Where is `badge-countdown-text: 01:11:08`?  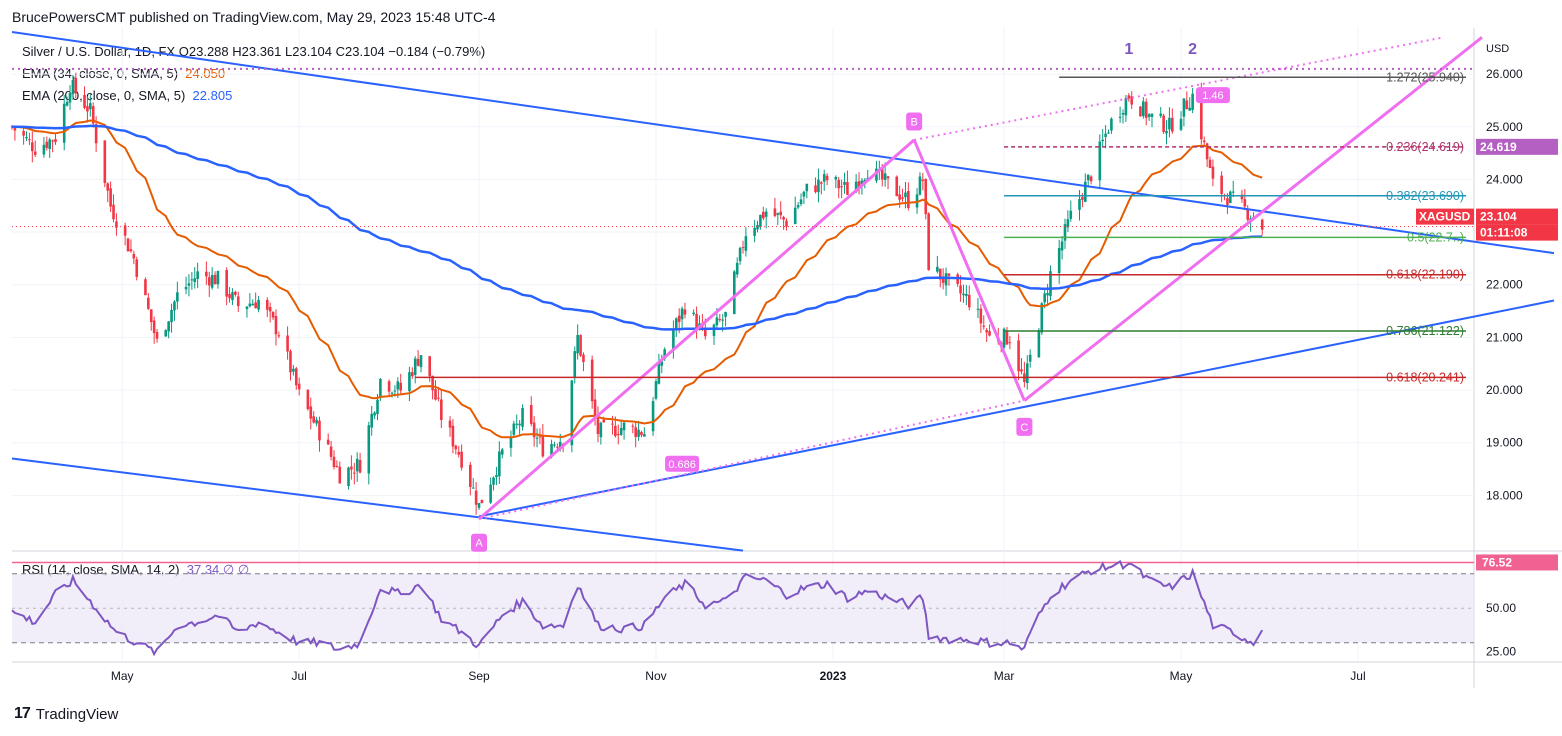
badge-countdown-text: 01:11:08 is located at coordinates (1504, 233).